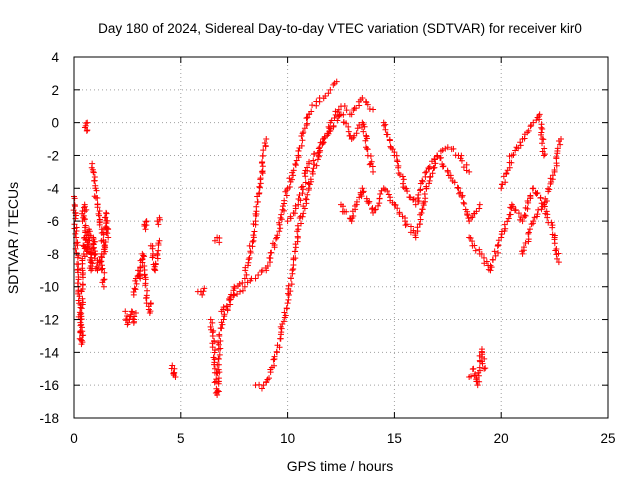 The height and width of the screenshot is (480, 640). What do you see at coordinates (49, 352) in the screenshot?
I see `y-tick-label: -14` at bounding box center [49, 352].